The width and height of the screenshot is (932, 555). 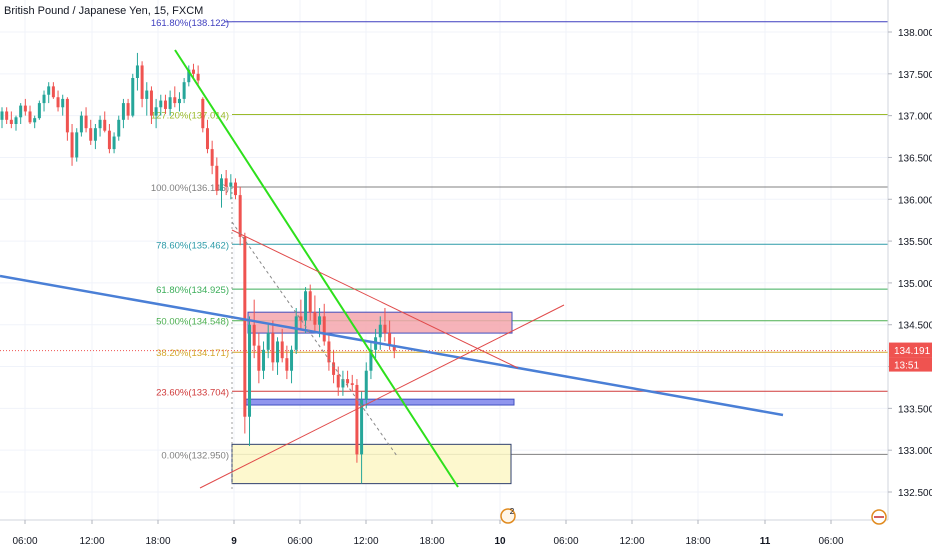 What do you see at coordinates (192, 322) in the screenshot?
I see `fib-level-label: 50.00%(134.548)` at bounding box center [192, 322].